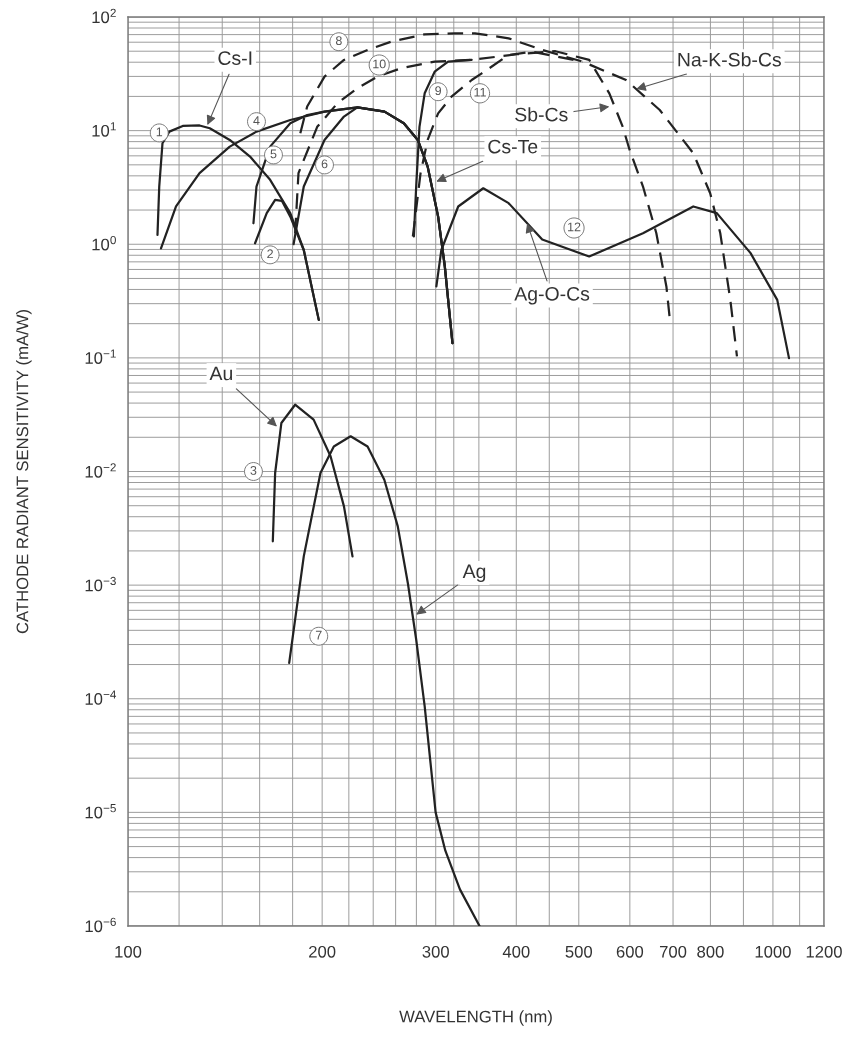 This screenshot has width=850, height=1038. What do you see at coordinates (273, 154) in the screenshot?
I see `annotation: 5` at bounding box center [273, 154].